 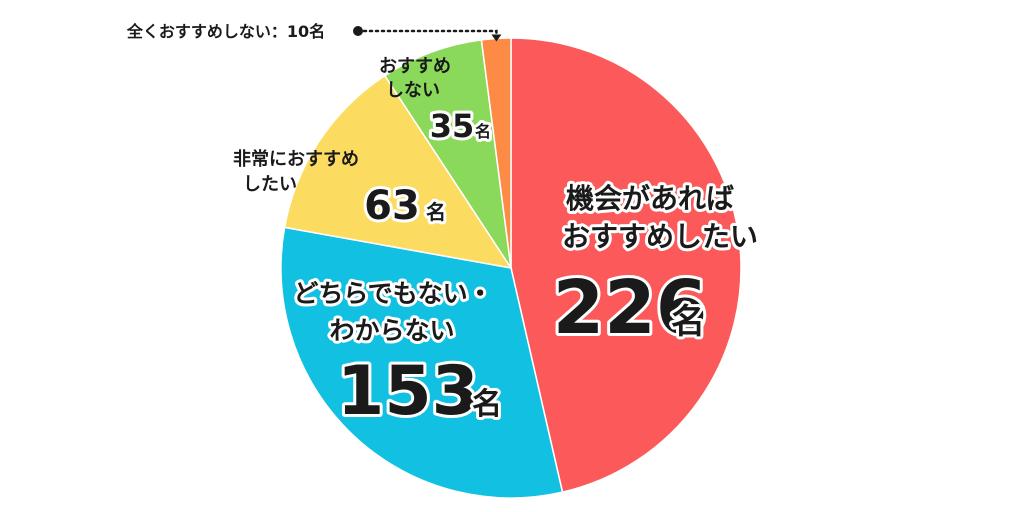 What do you see at coordinates (452, 126) in the screenshot?
I see `slice-value: 35` at bounding box center [452, 126].